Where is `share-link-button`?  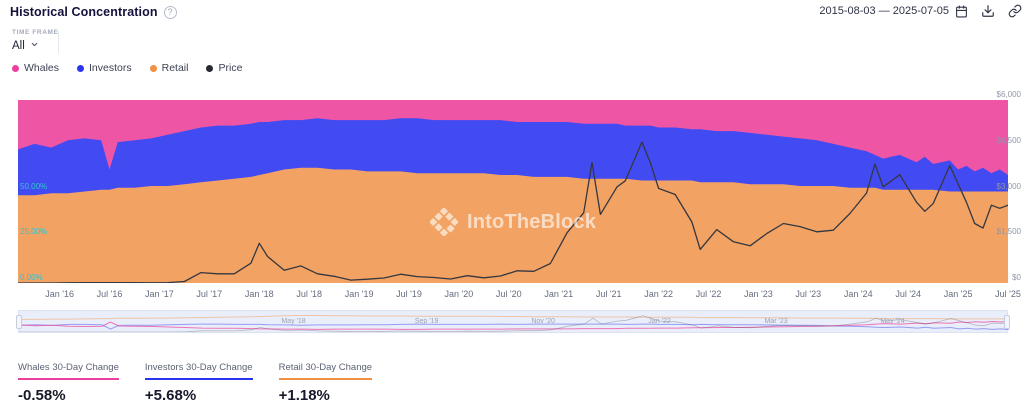 share-link-button is located at coordinates (1015, 11).